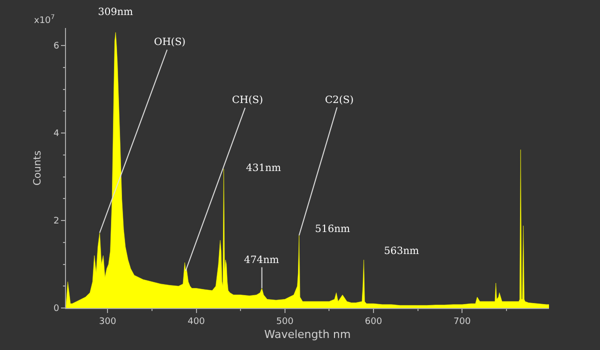 The width and height of the screenshot is (600, 350). What do you see at coordinates (373, 321) in the screenshot?
I see `x-tick-label: 600` at bounding box center [373, 321].